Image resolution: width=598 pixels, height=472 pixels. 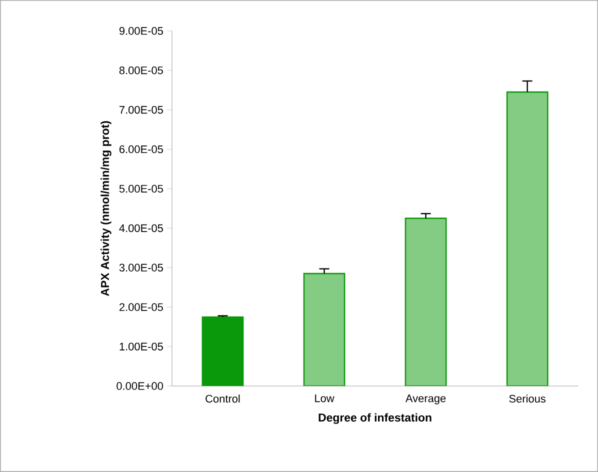 I want to click on y-tick-label: 9.00E-05, so click(x=141, y=31).